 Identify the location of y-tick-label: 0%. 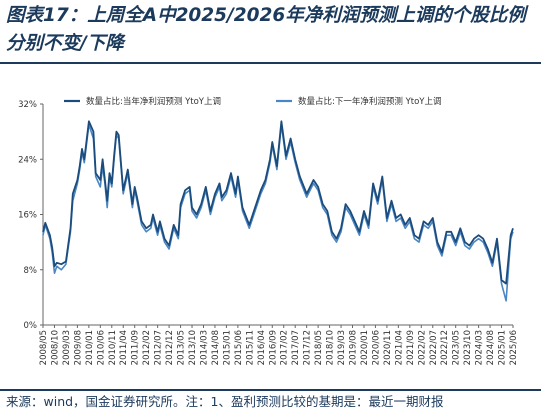
(31, 326).